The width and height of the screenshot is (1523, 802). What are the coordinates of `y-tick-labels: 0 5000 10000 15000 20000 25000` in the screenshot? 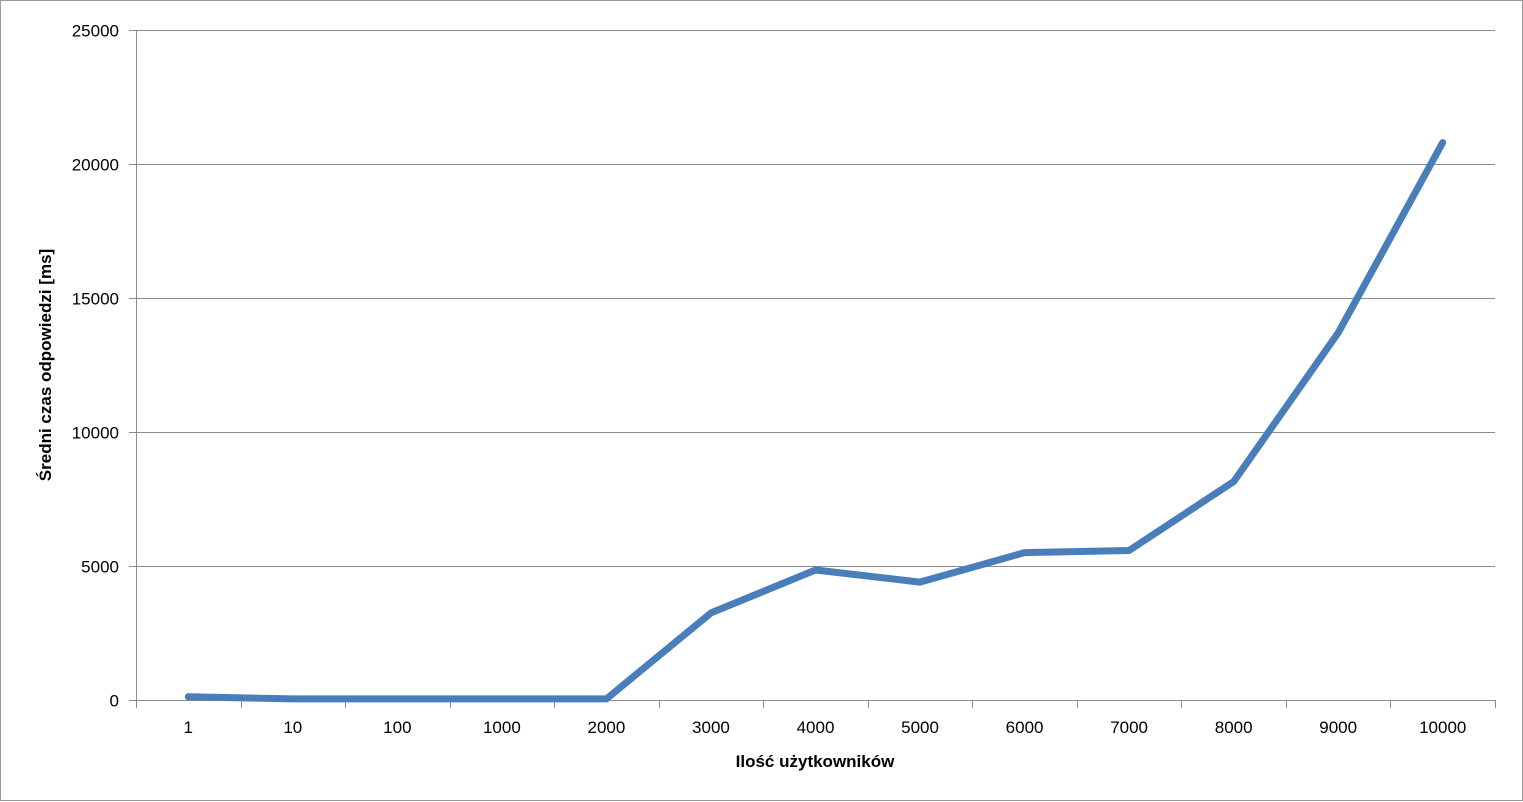 It's located at (95, 366).